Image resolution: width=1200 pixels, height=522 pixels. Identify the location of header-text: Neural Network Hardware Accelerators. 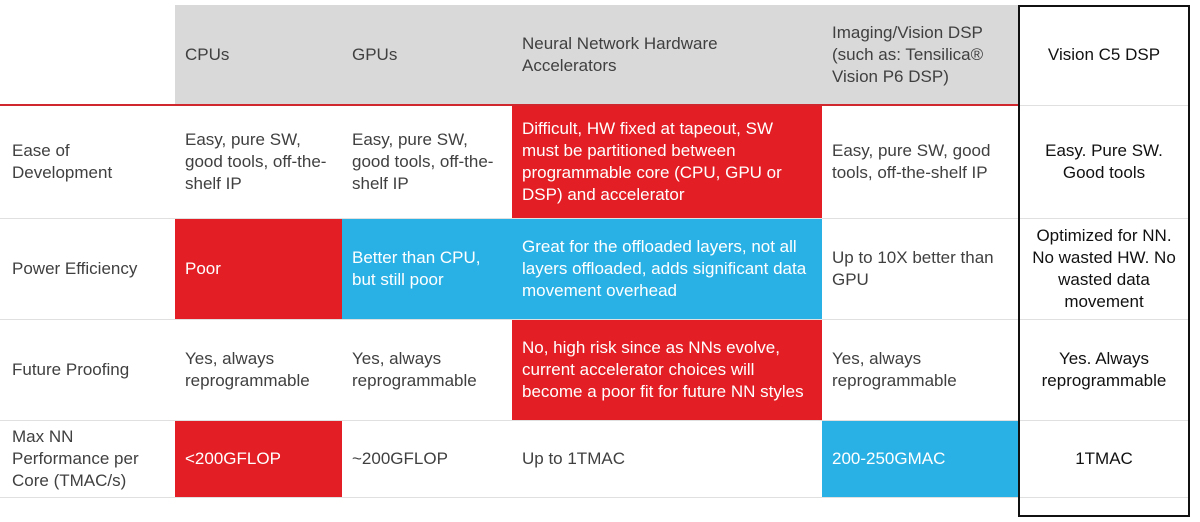
(620, 54).